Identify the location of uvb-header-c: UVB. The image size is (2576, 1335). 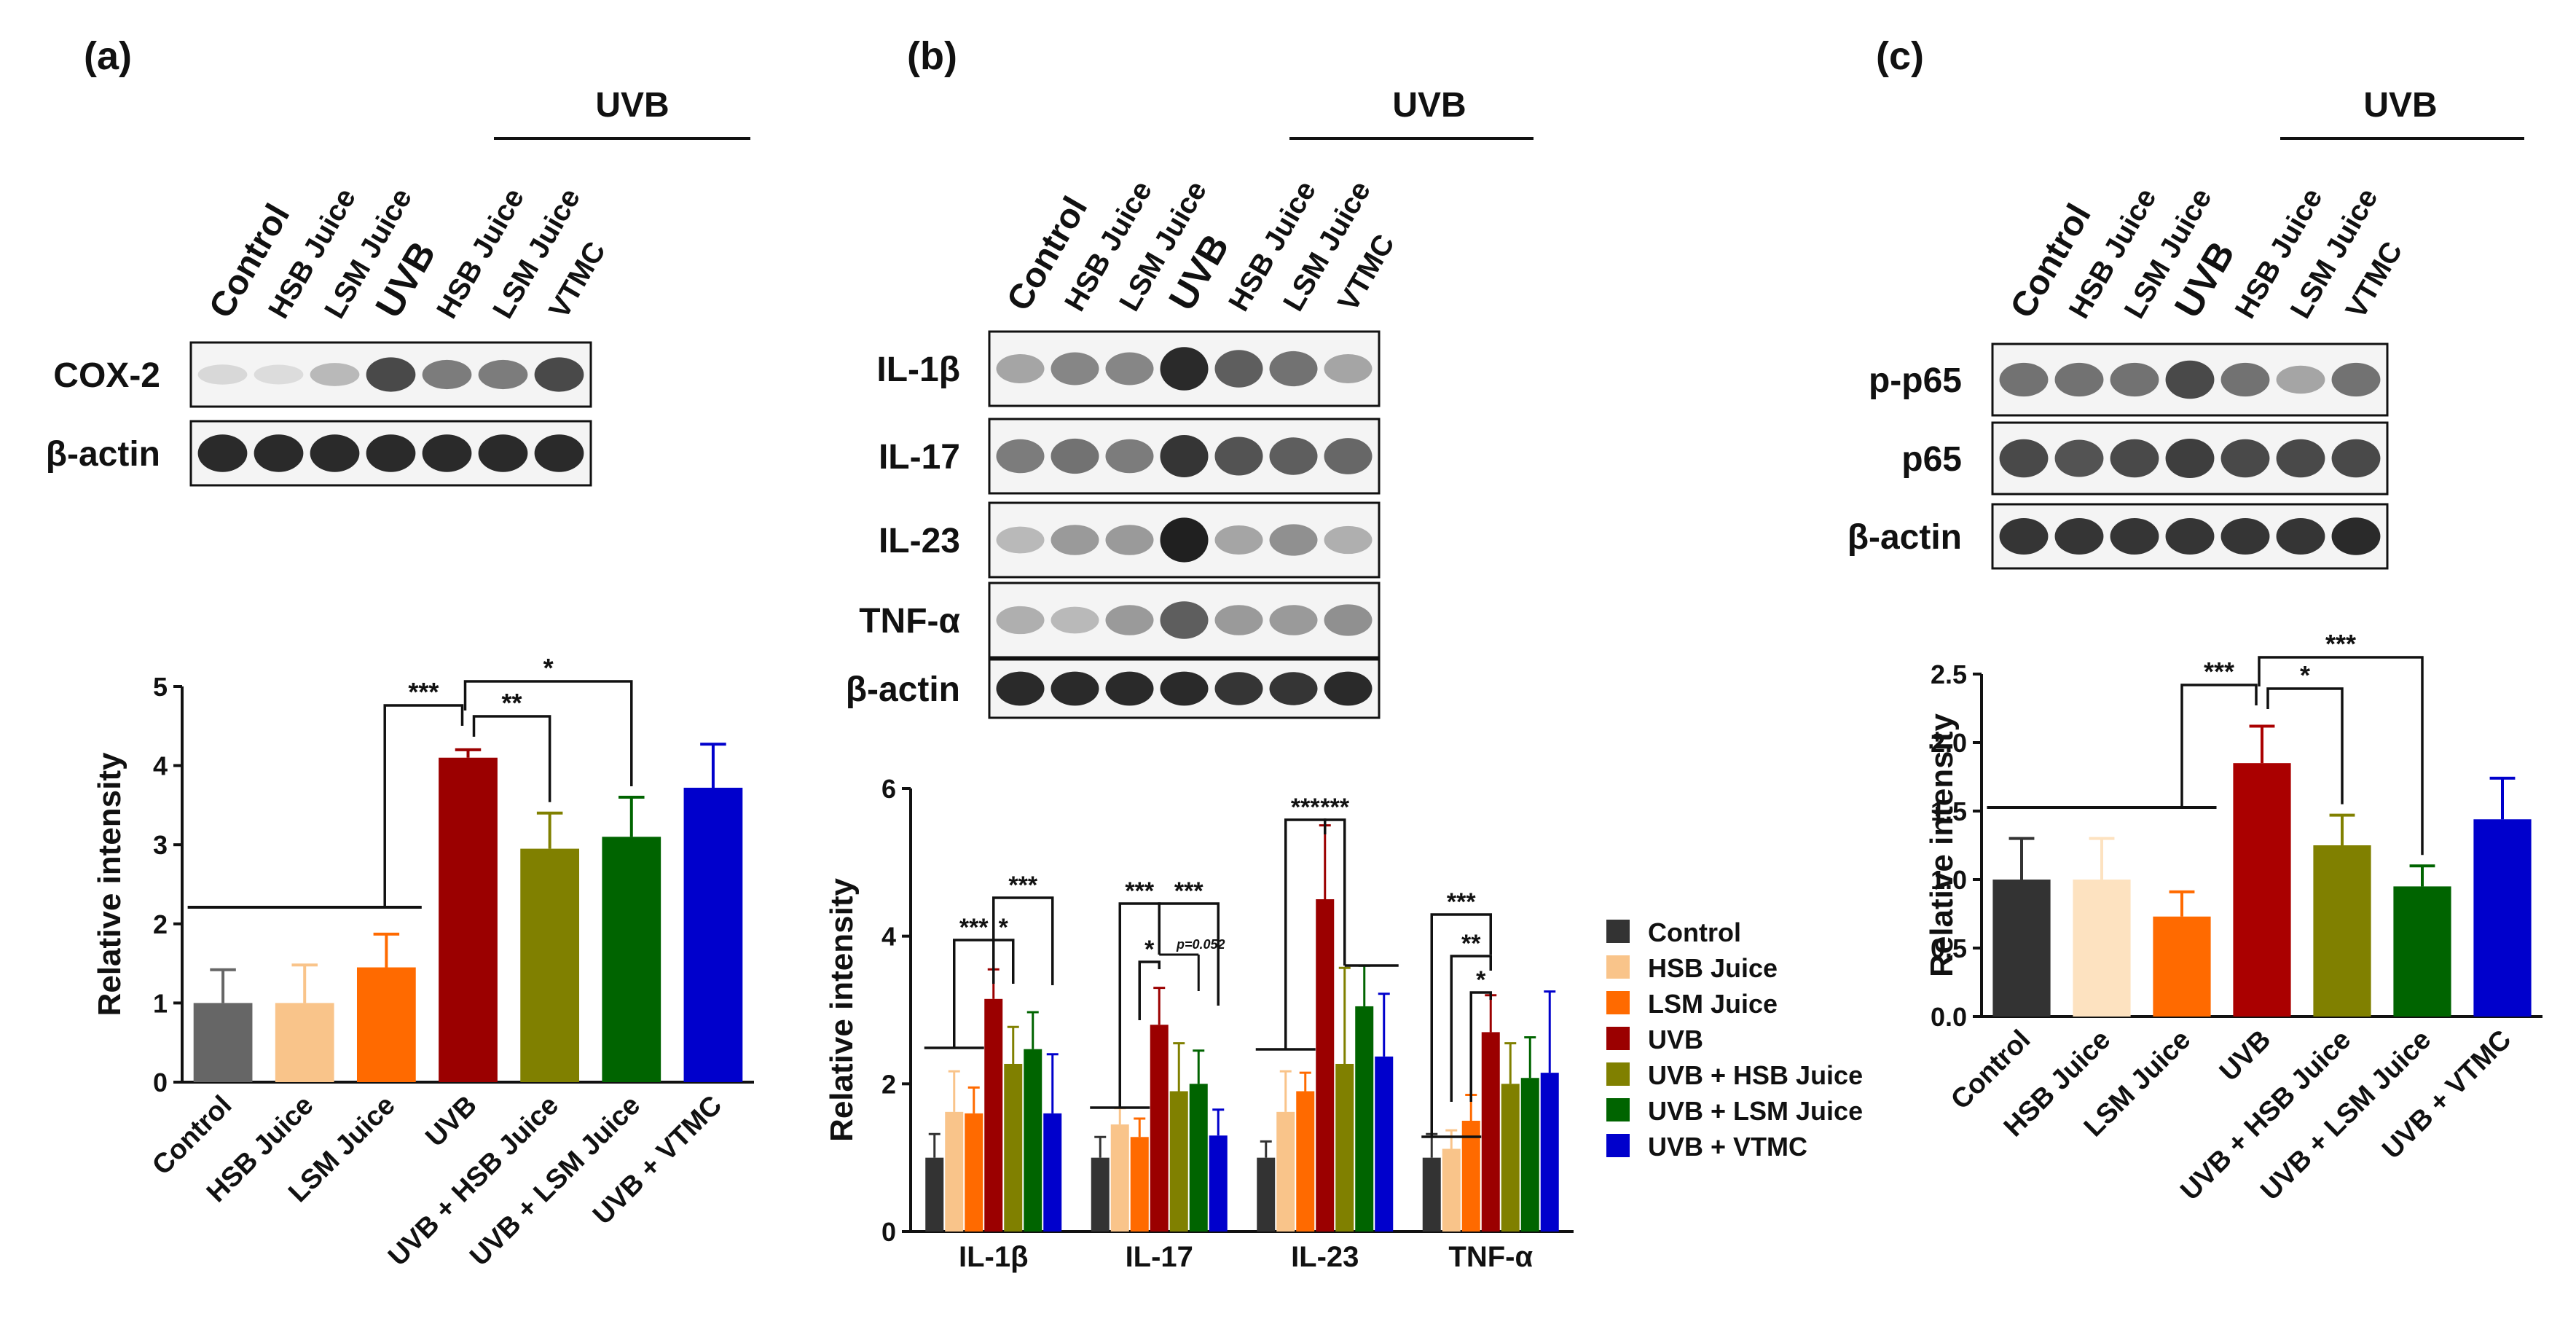
(2402, 113).